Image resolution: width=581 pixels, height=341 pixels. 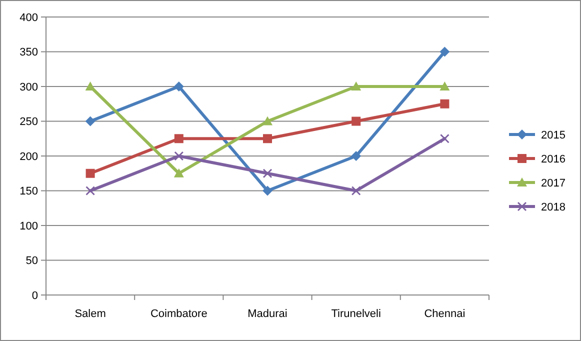 What do you see at coordinates (29, 122) in the screenshot?
I see `y-tick-label: 250` at bounding box center [29, 122].